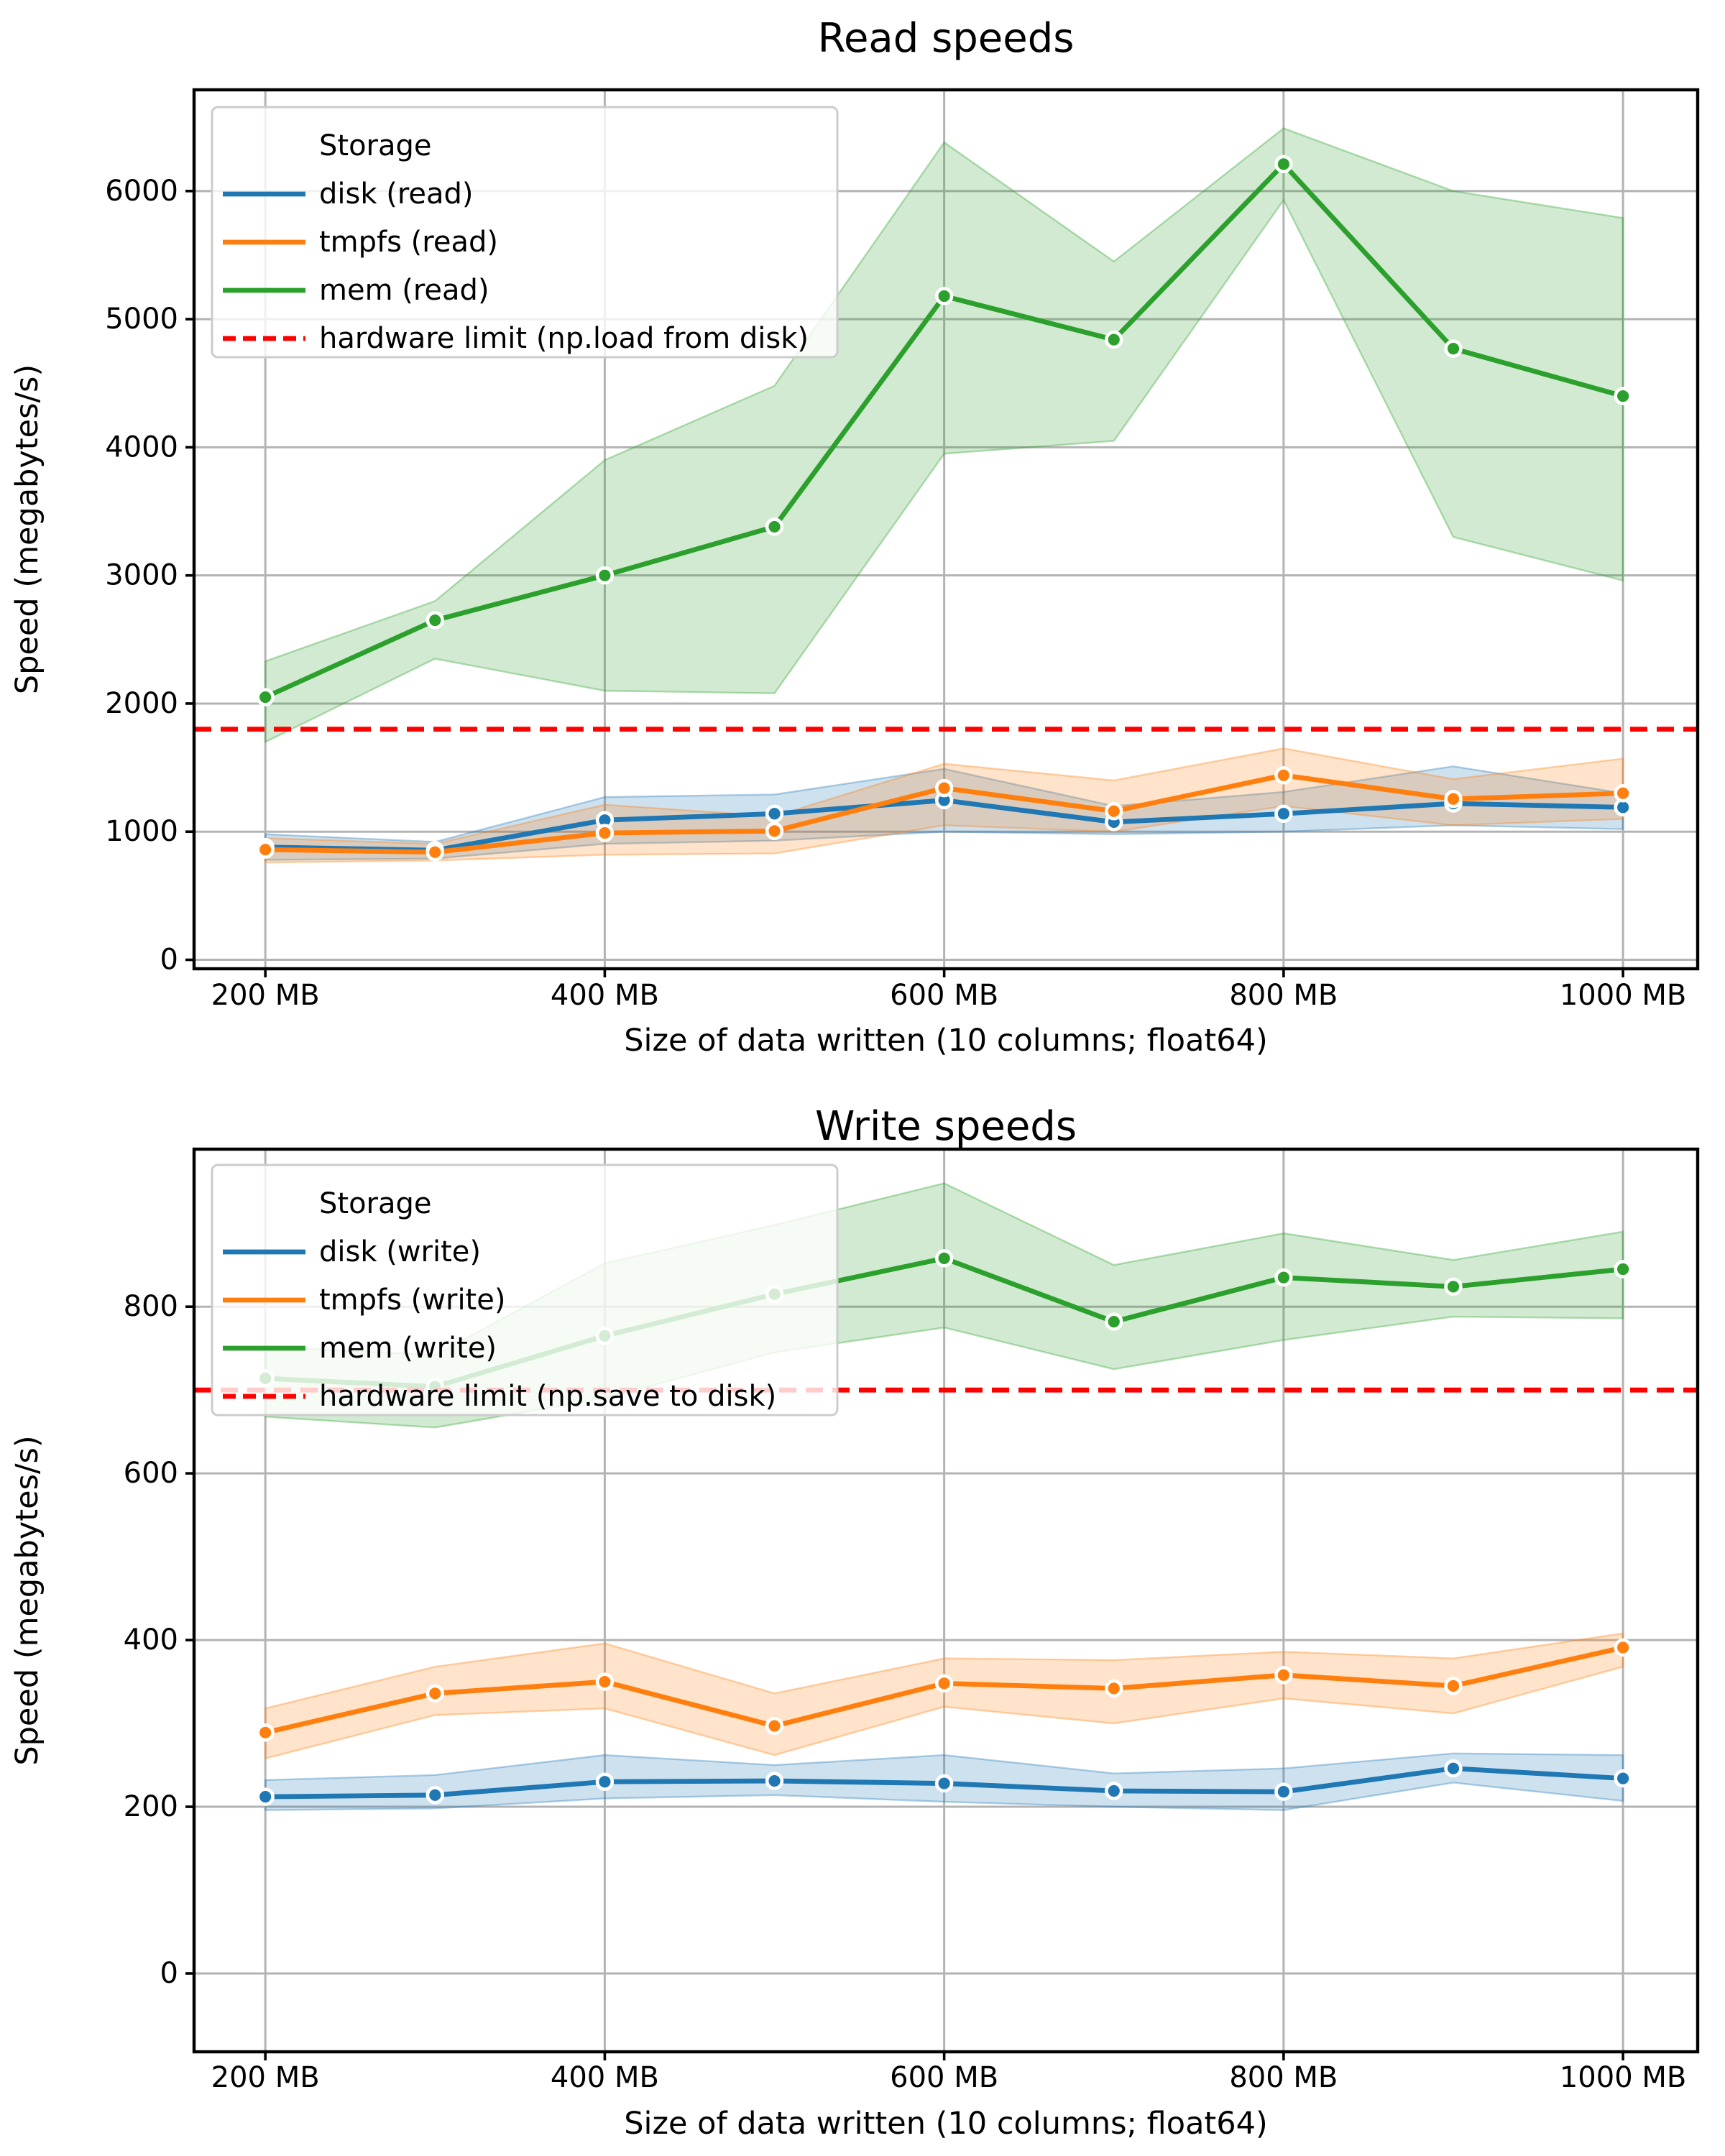 Image resolution: width=1725 pixels, height=2156 pixels. What do you see at coordinates (944, 1696) in the screenshot?
I see `confidence-band-tmpfs` at bounding box center [944, 1696].